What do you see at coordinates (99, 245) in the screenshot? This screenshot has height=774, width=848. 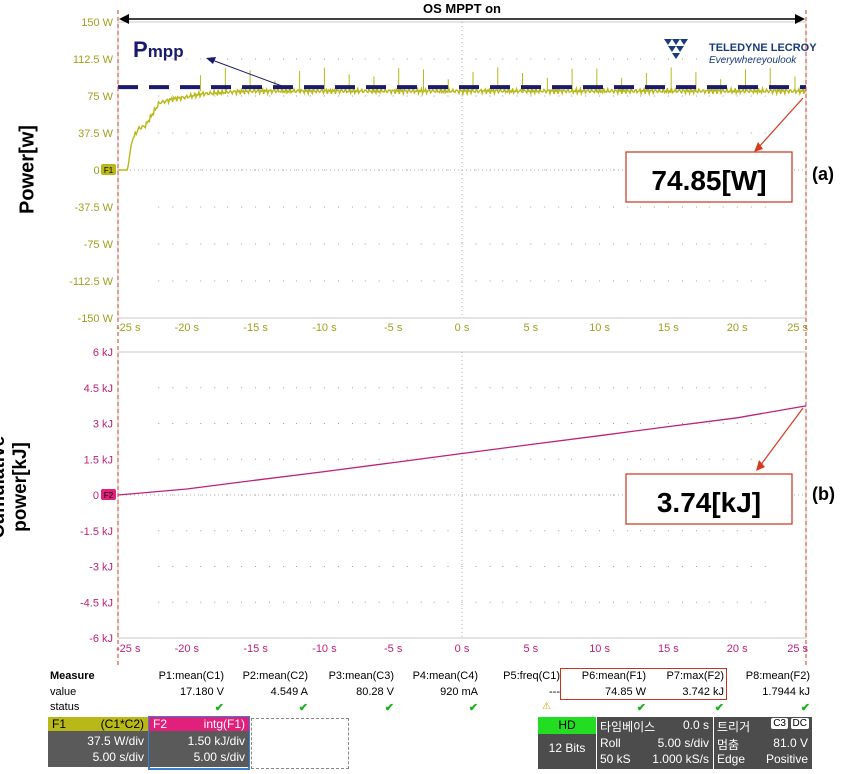 I see `y-tick-label: -75 W` at bounding box center [99, 245].